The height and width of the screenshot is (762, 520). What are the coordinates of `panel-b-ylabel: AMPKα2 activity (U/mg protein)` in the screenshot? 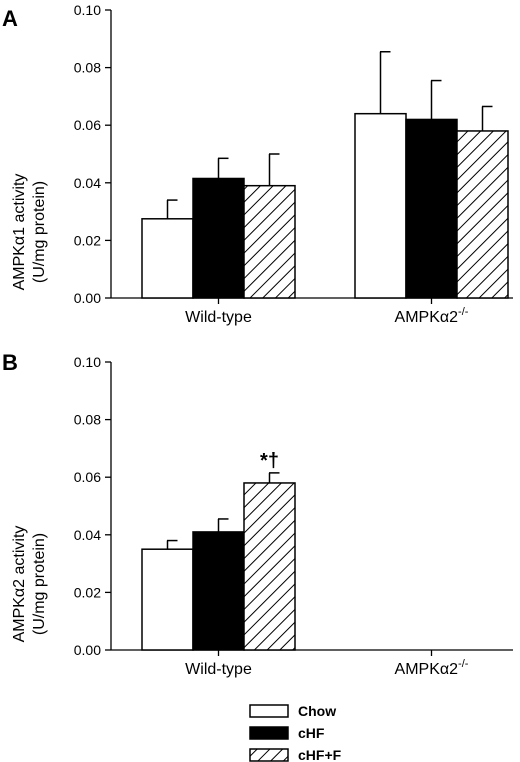 It's located at (29, 584).